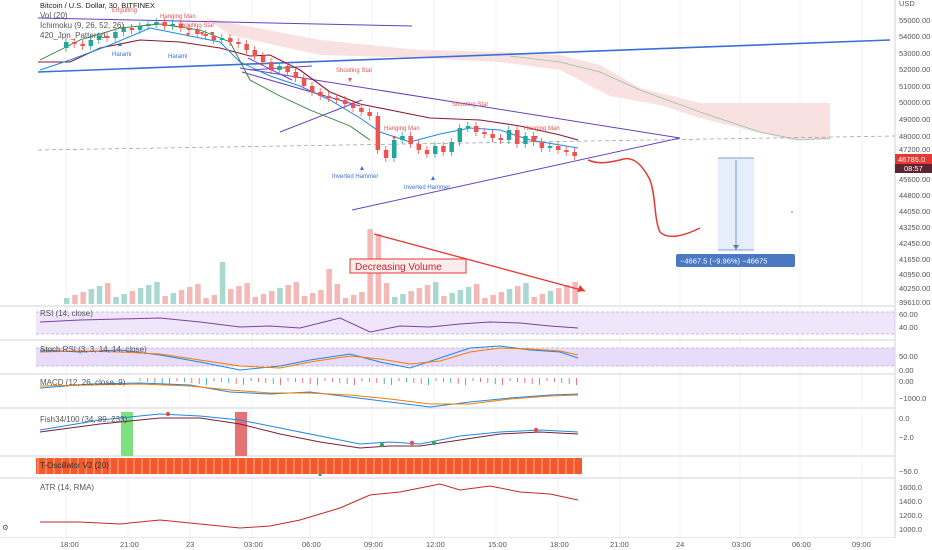 The image size is (932, 550). I want to click on time-tick: 03:00, so click(741, 544).